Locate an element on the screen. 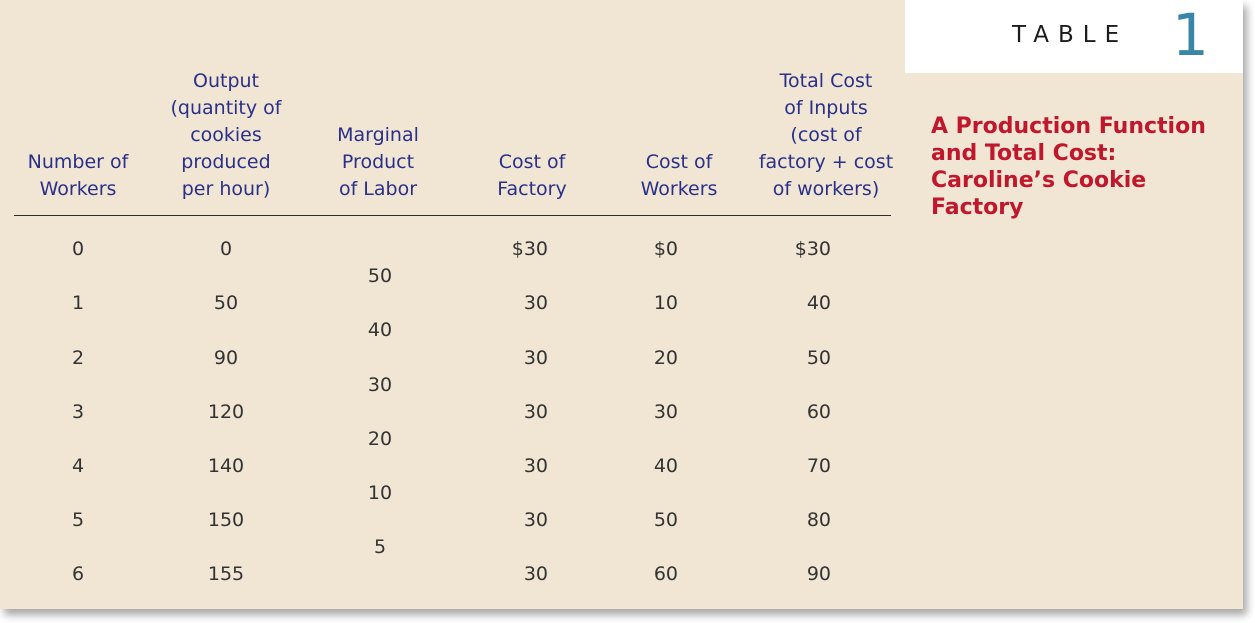 The width and height of the screenshot is (1255, 623). cell-total-cost: 90 is located at coordinates (818, 574).